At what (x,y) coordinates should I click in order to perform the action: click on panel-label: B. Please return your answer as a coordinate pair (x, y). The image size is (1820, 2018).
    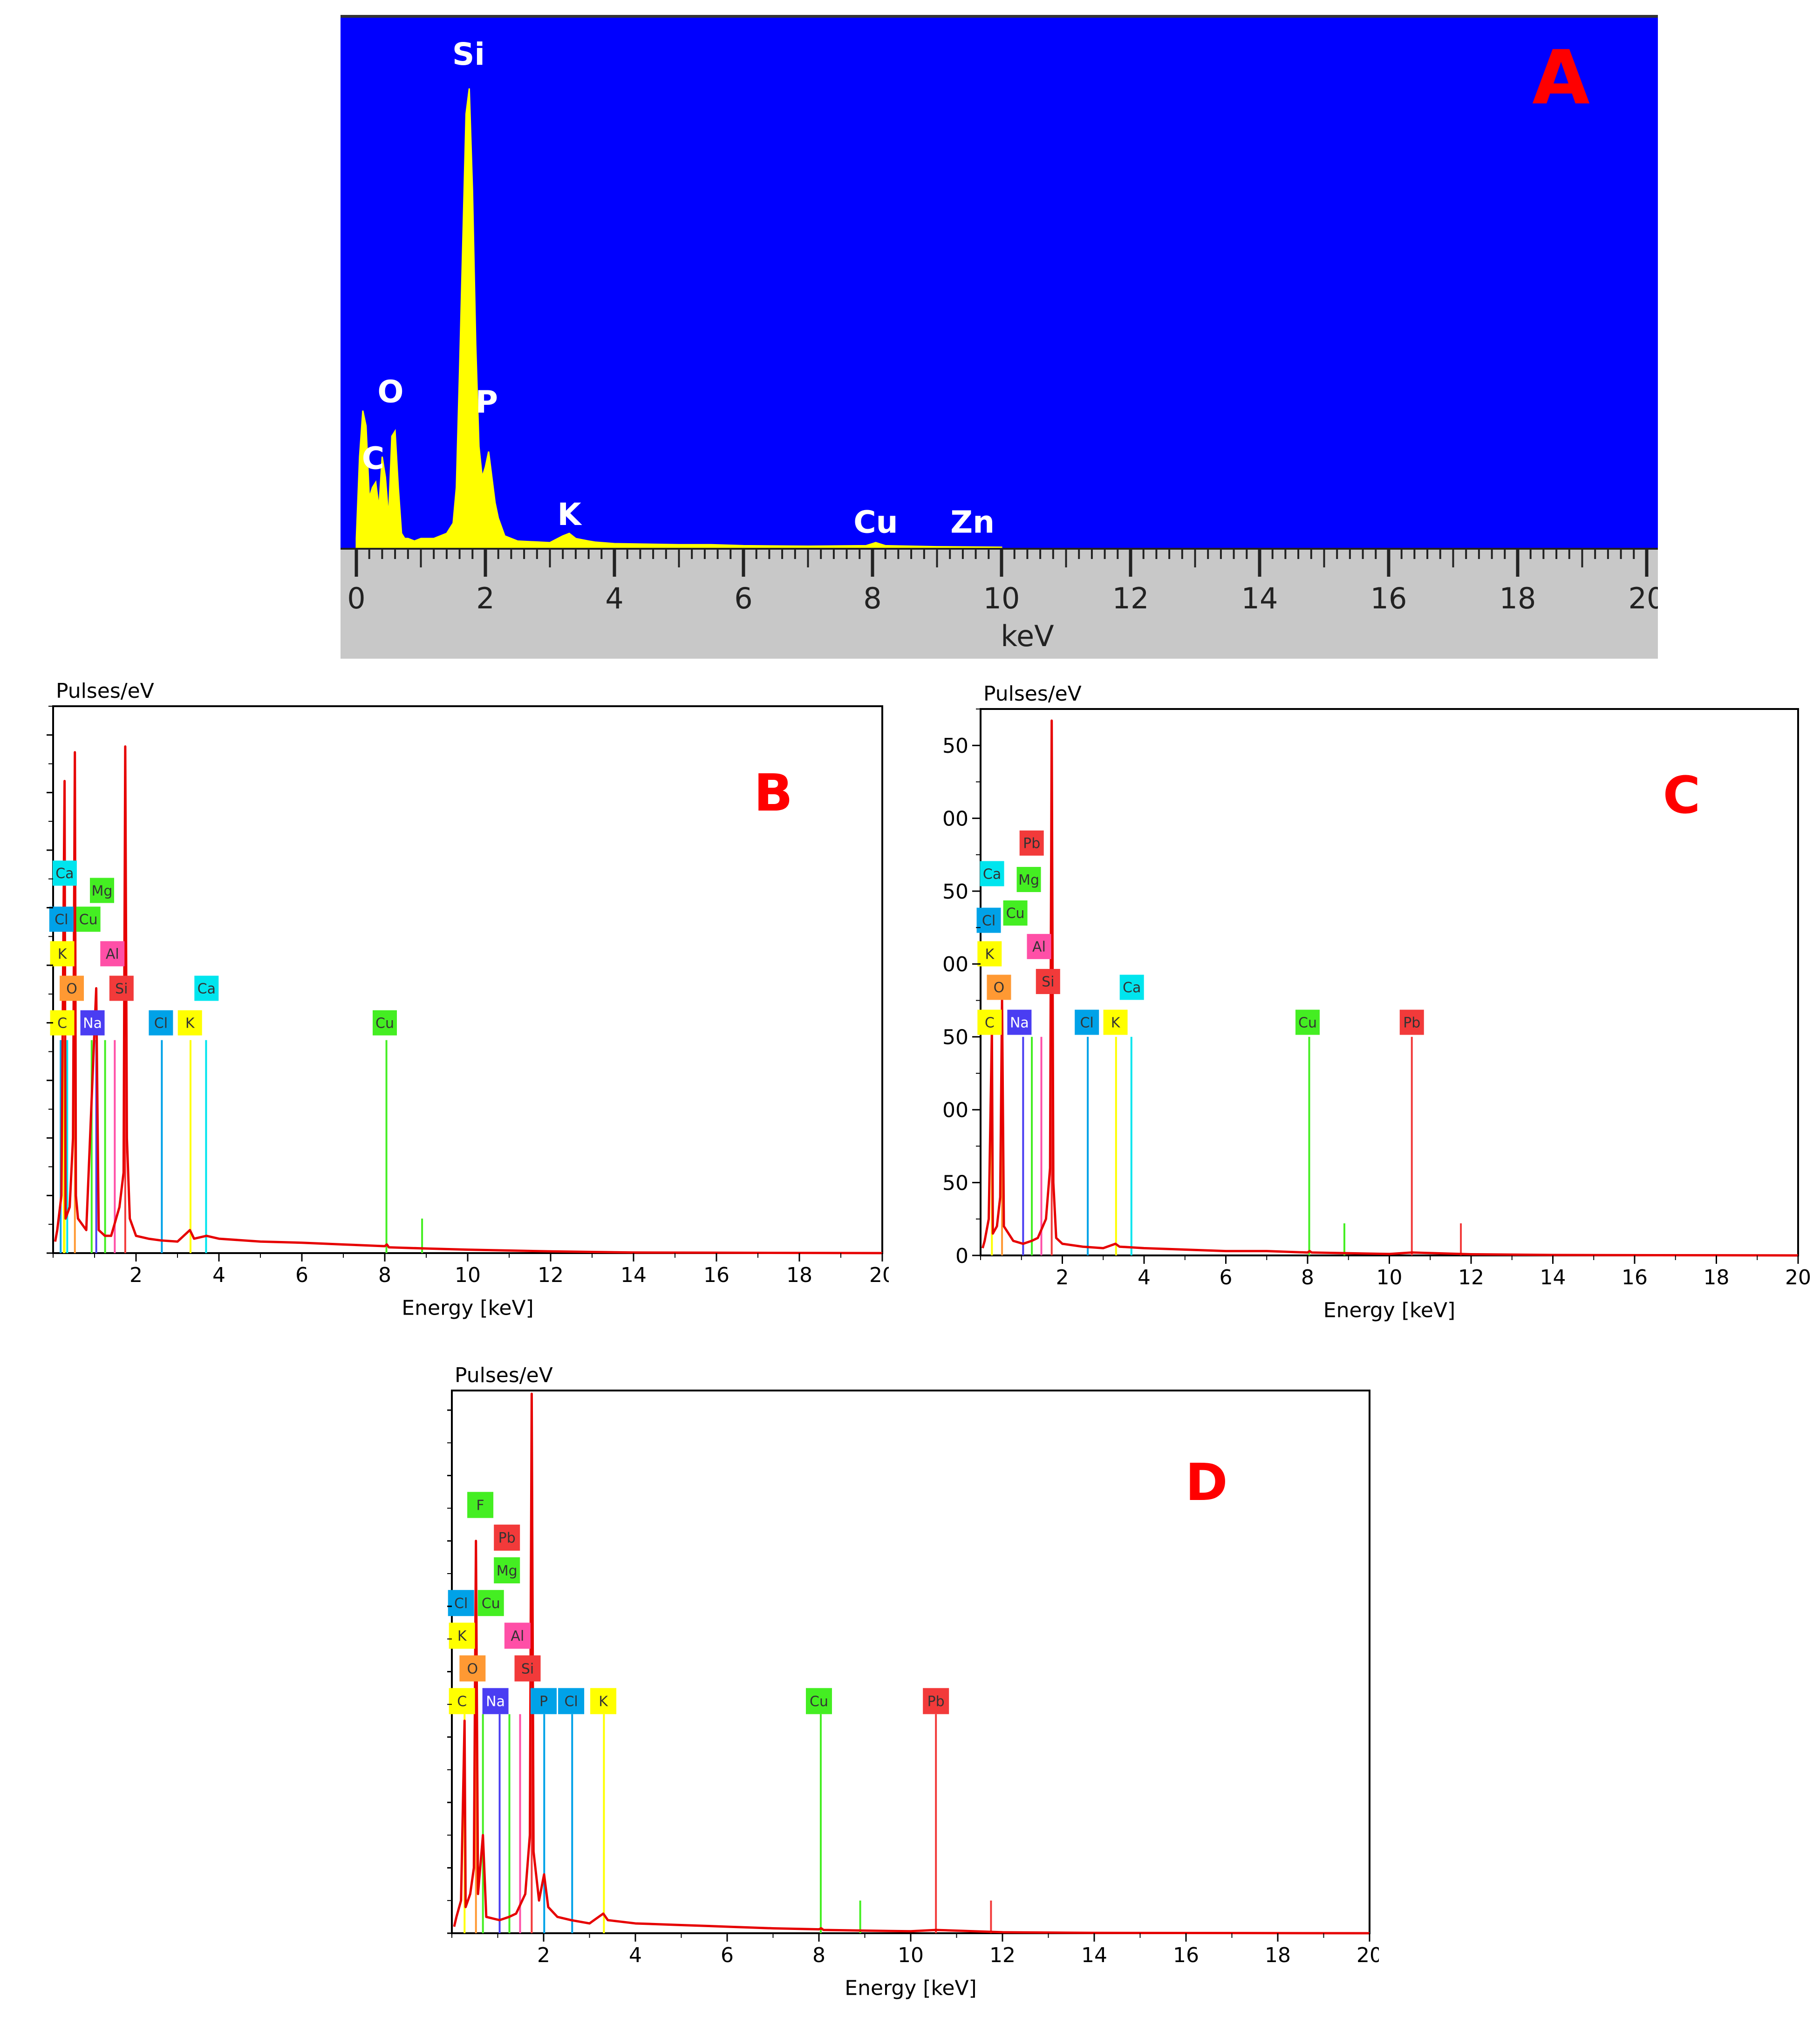
    Looking at the image, I should click on (773, 793).